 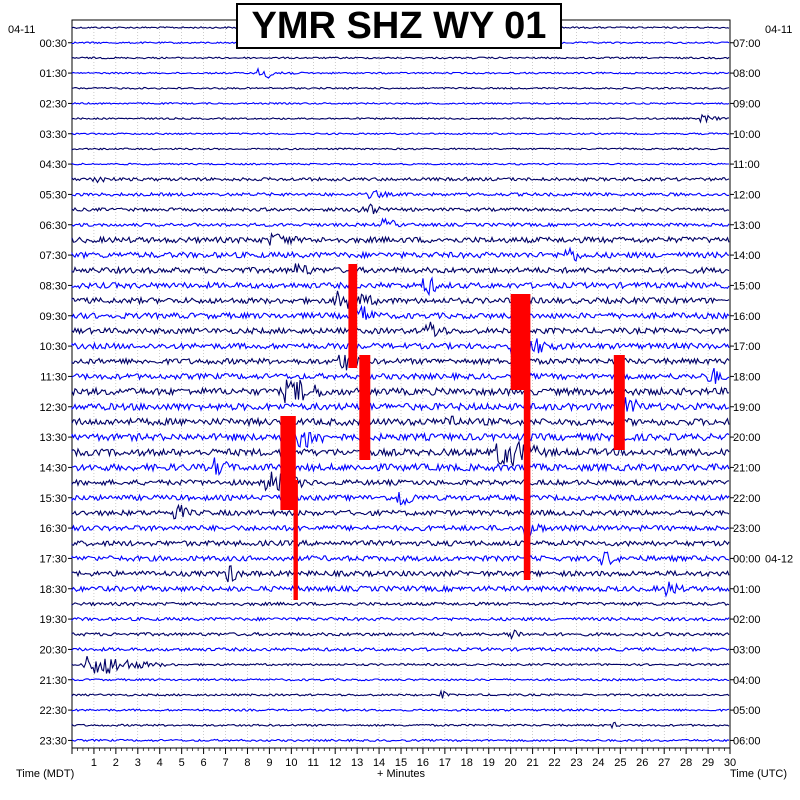 What do you see at coordinates (747, 438) in the screenshot?
I see `right-tick-label: 20:00` at bounding box center [747, 438].